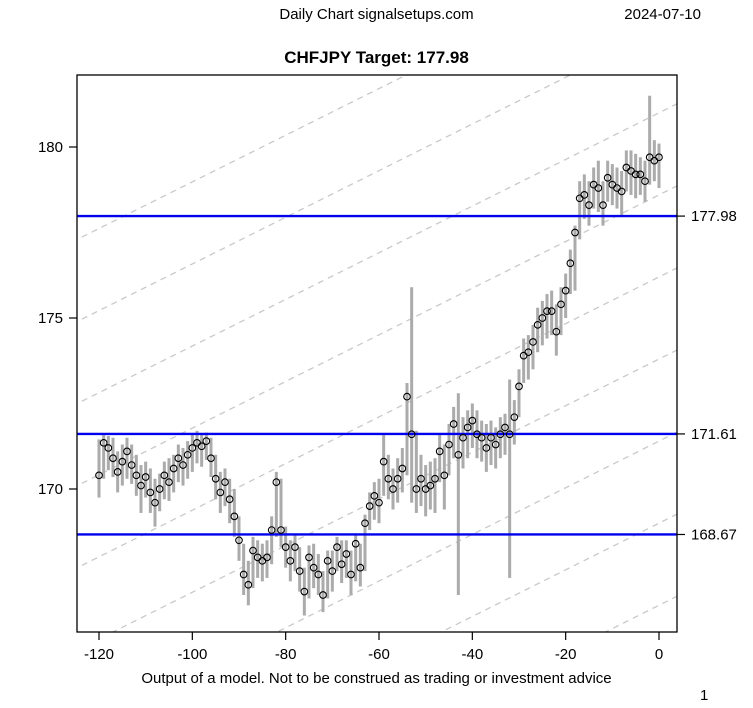  Describe the element at coordinates (50, 318) in the screenshot. I see `y-axis-tick-label: 175` at that location.